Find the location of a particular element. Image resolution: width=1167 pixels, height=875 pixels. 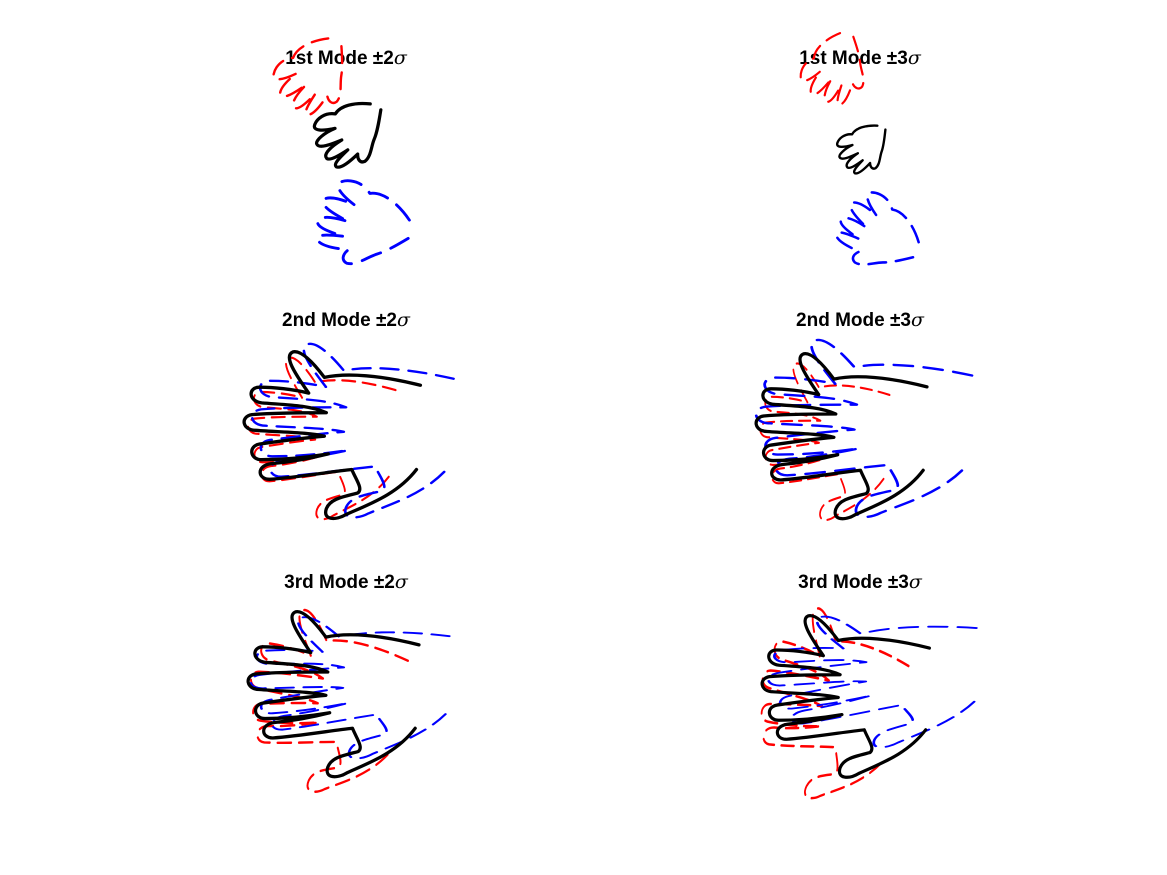

panel-mode3-2sigma: 3rd Mode ±2σ is located at coordinates (347, 687).